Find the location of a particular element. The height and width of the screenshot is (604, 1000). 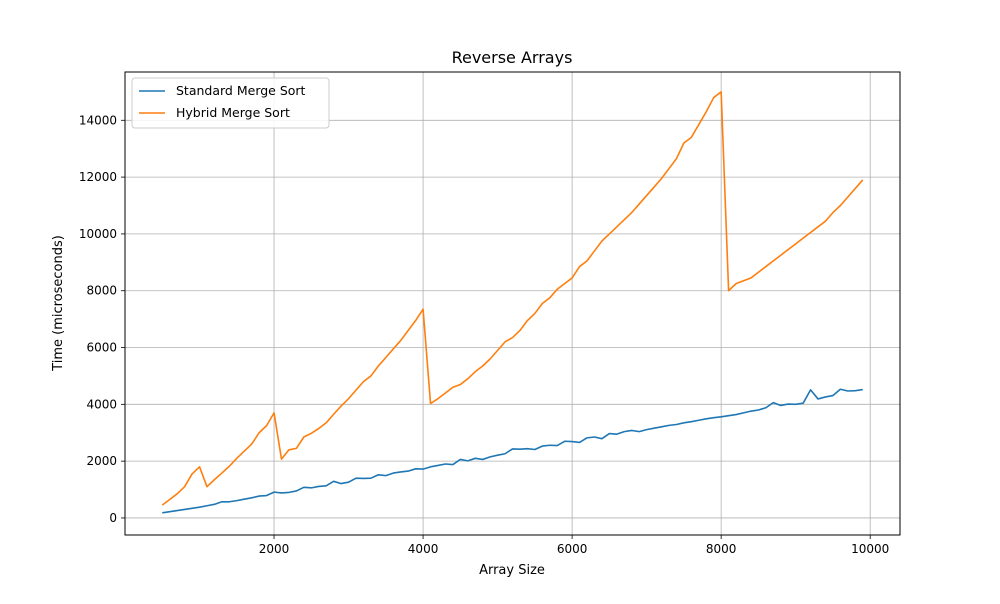

legend: Standard Merge Sort Hybrid Merge Sort is located at coordinates (230, 103).